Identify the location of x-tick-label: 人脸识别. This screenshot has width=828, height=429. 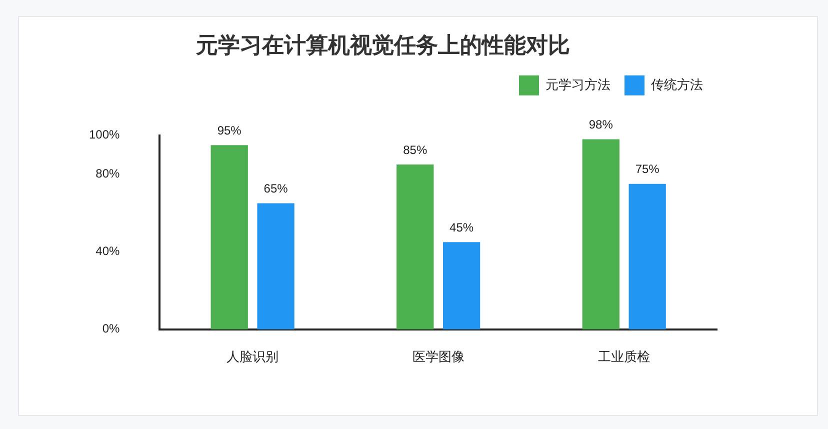
(252, 356).